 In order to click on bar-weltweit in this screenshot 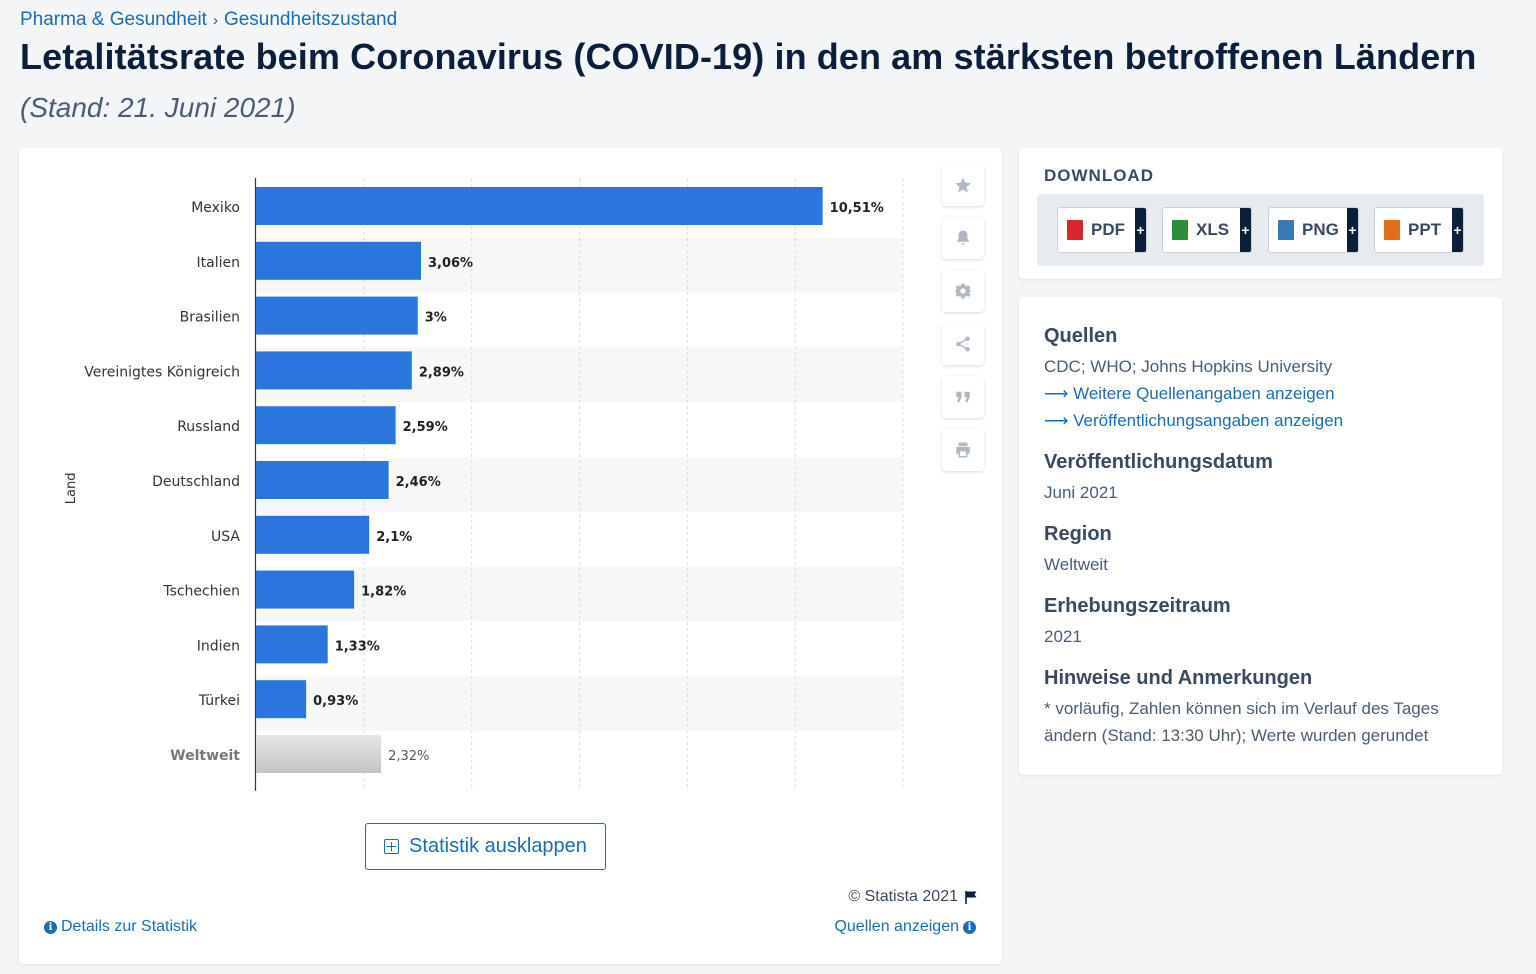, I will do `click(319, 754)`.